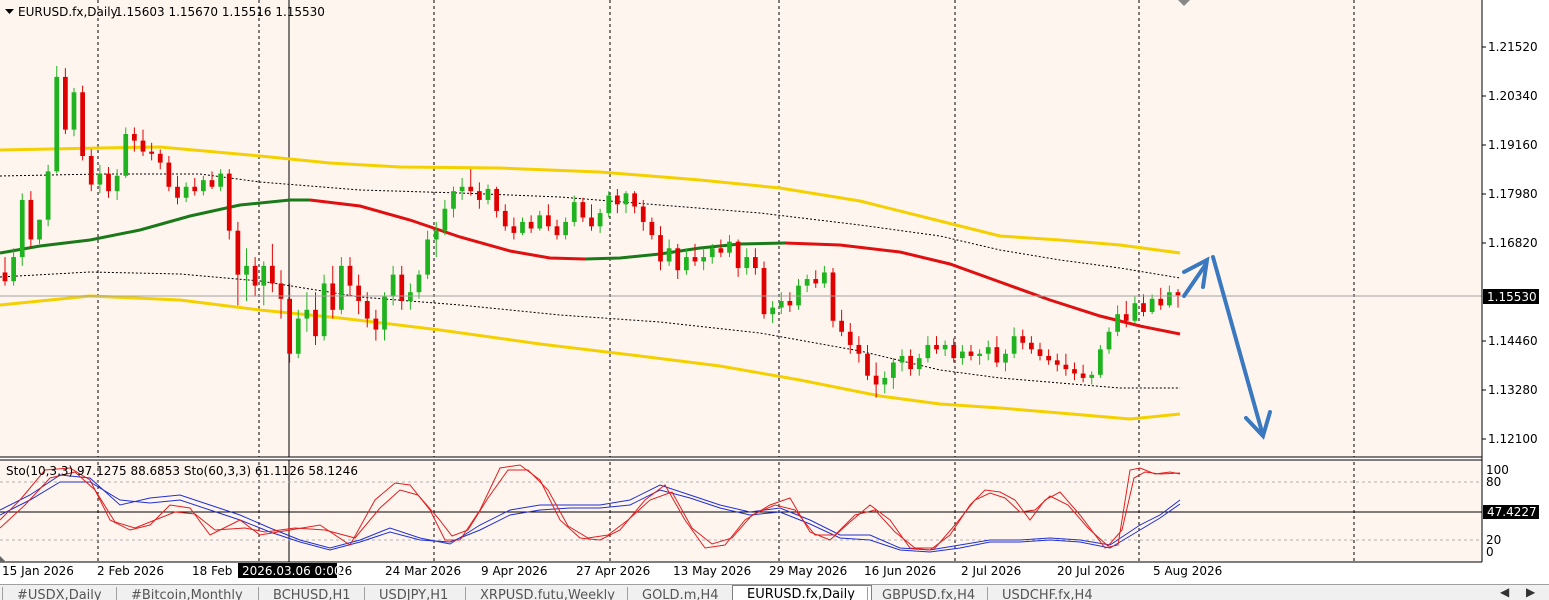 This screenshot has height=600, width=1549. I want to click on time-axis, so click(741, 573).